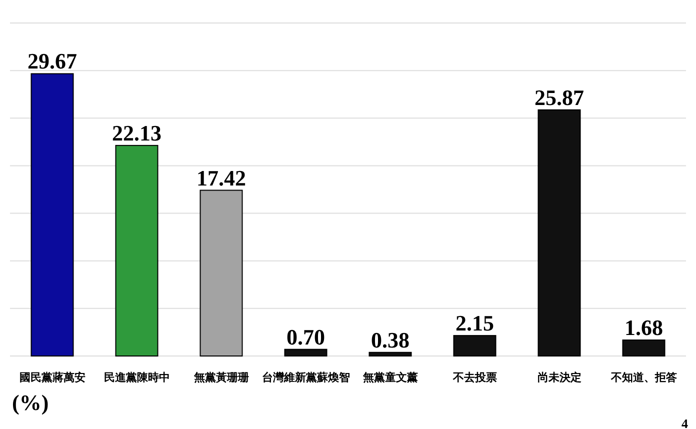  What do you see at coordinates (52, 61) in the screenshot?
I see `data-label: 29.67` at bounding box center [52, 61].